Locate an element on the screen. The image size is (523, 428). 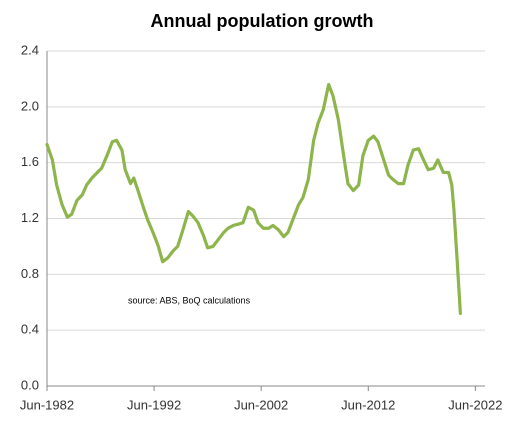
y-tick-label: 0.8 is located at coordinates (30, 273).